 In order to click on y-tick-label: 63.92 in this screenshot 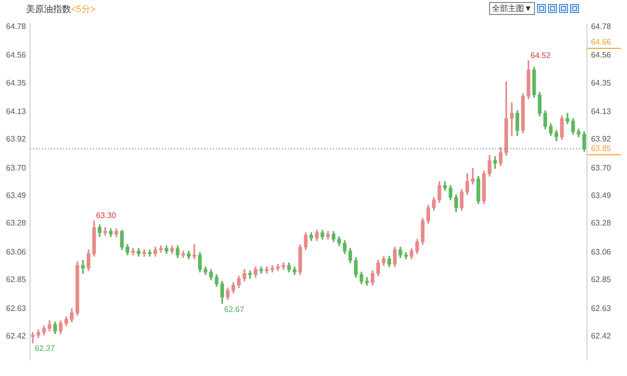, I will do `click(16, 139)`.